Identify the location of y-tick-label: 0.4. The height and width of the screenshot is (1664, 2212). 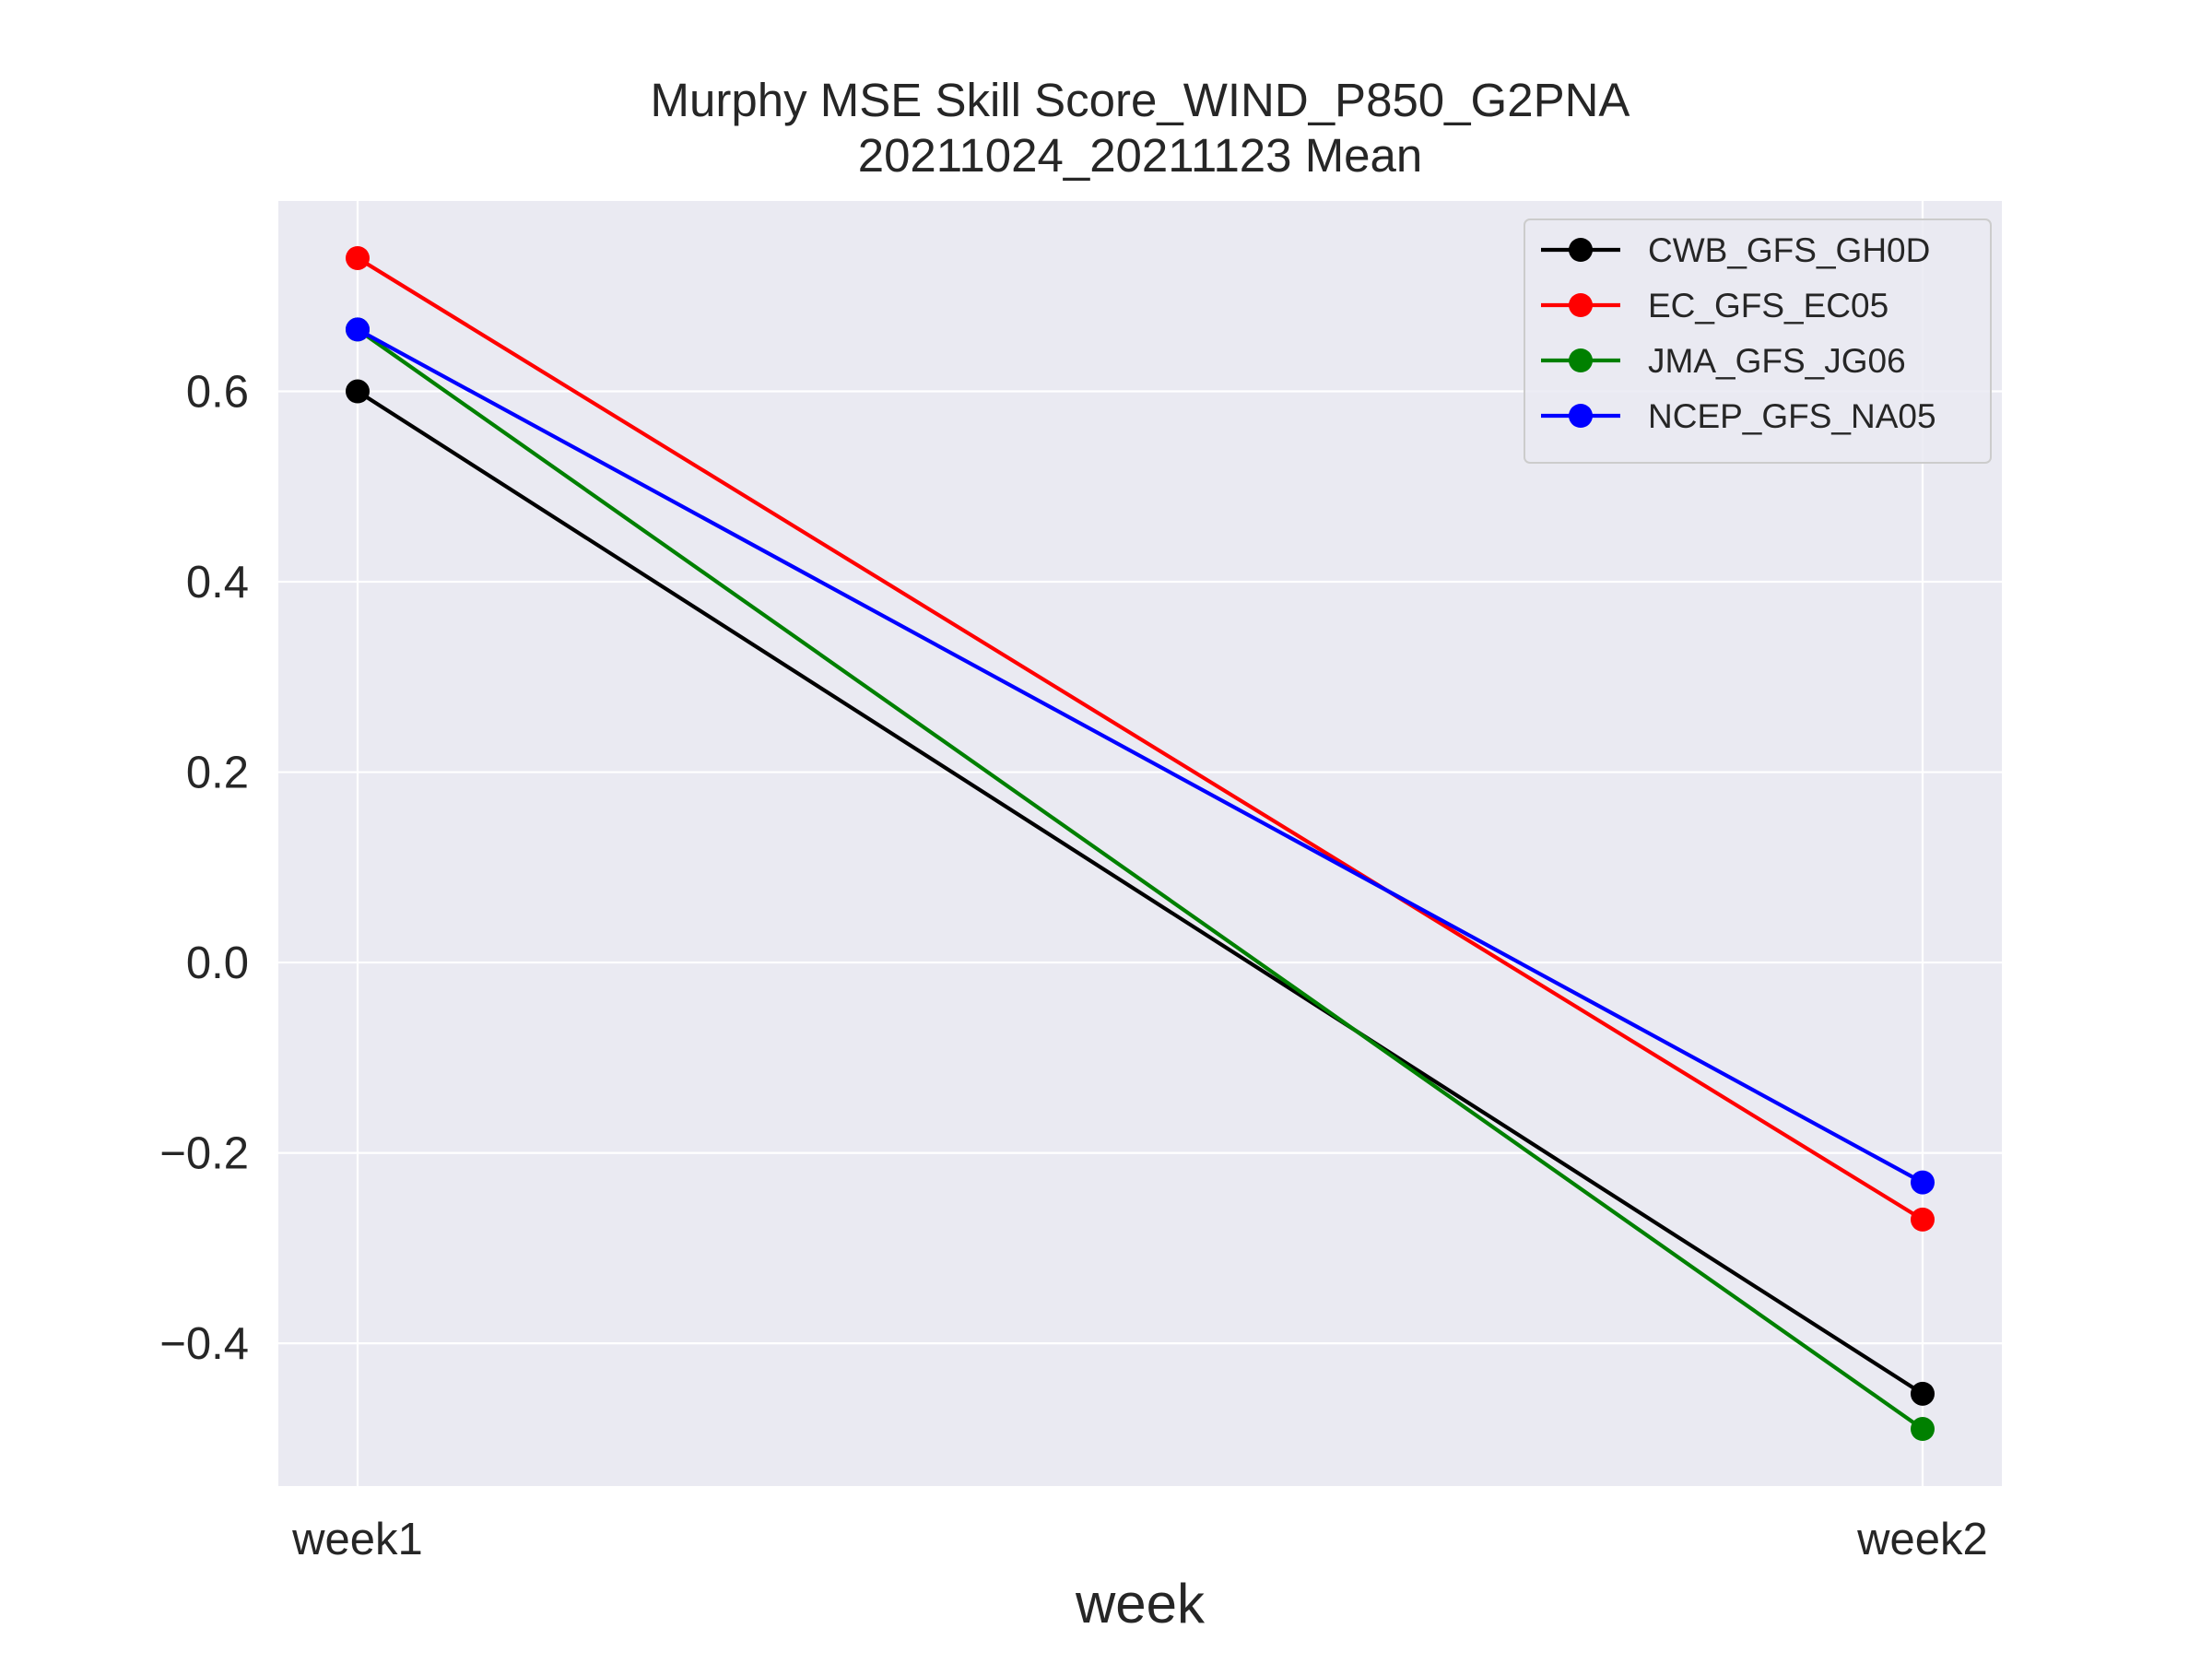
(217, 583).